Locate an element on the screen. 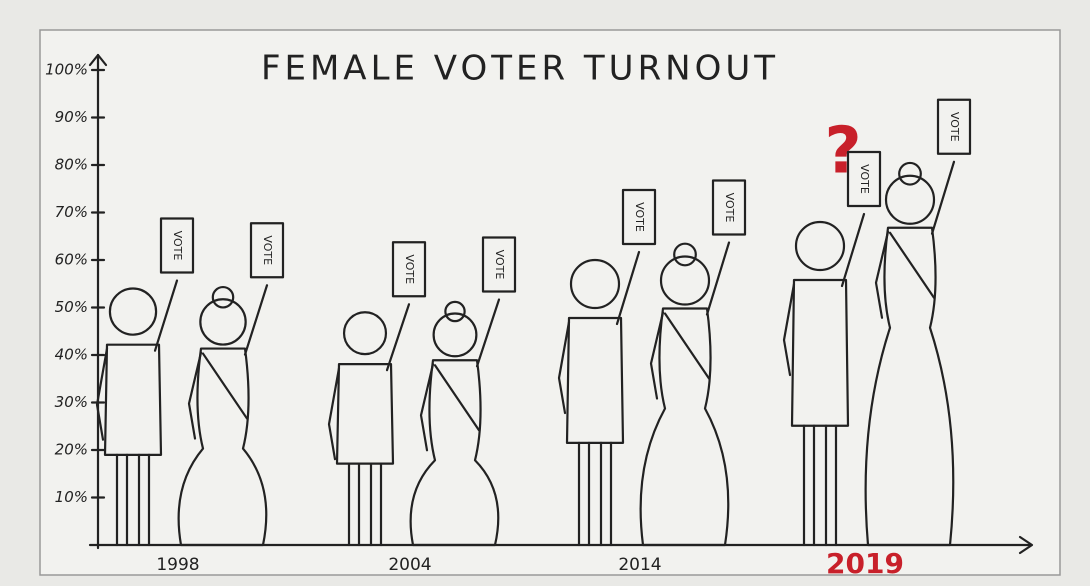 This screenshot has height=586, width=1090. x-tick-label: 2004 is located at coordinates (409, 565).